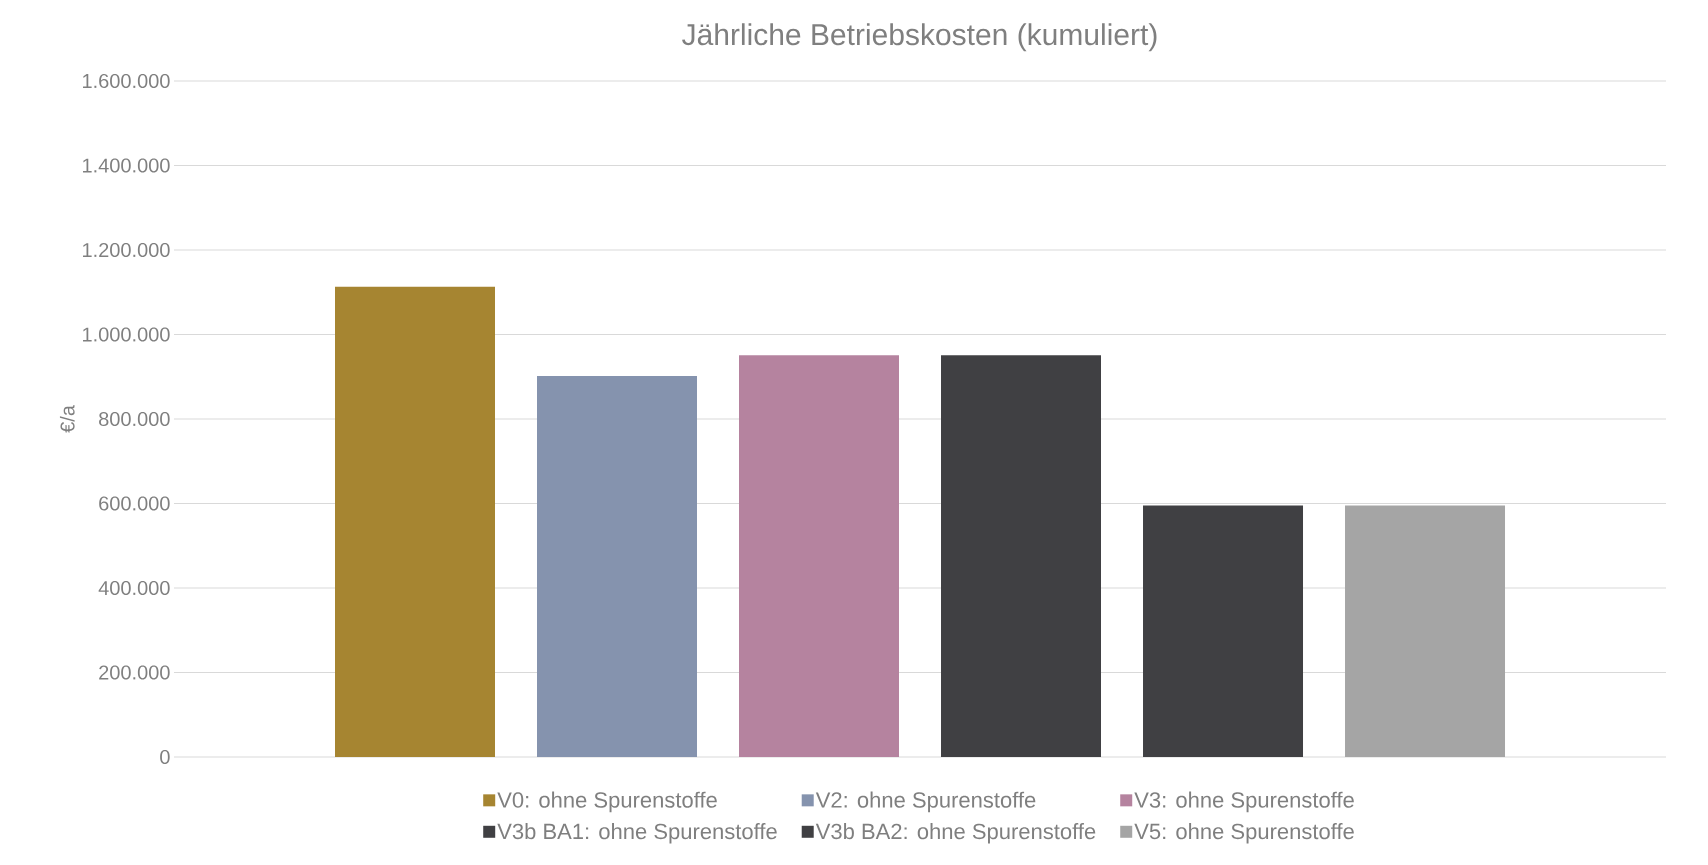  I want to click on y-tick-label: 200.000, so click(134, 672).